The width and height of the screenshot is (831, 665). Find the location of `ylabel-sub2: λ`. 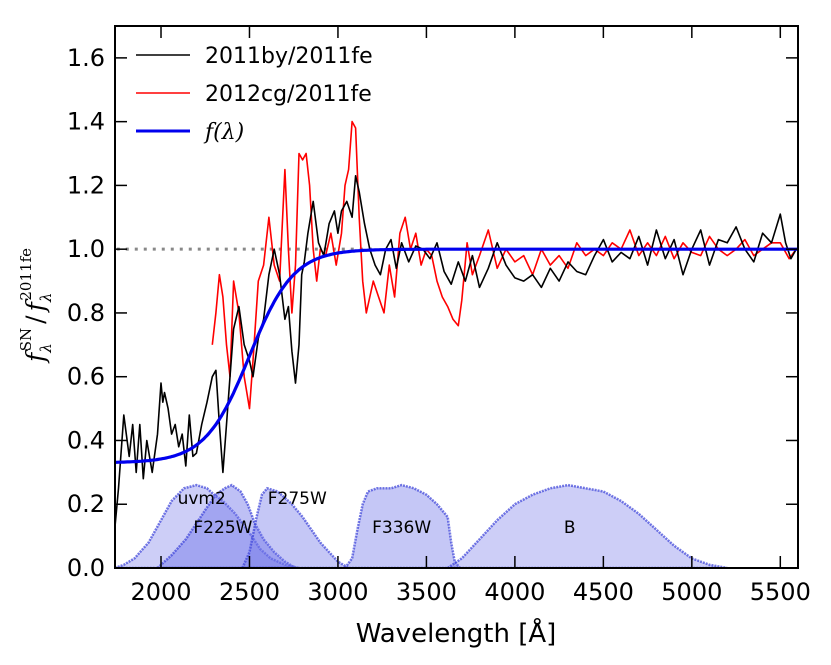

ylabel-sub2: λ is located at coordinates (46, 298).